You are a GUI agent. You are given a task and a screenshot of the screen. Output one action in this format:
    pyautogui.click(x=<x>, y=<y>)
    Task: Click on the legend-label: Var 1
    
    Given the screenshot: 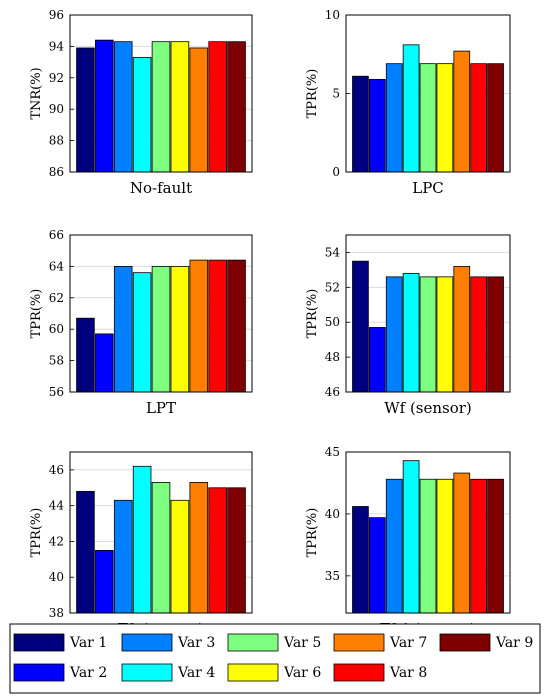 What is the action you would take?
    pyautogui.click(x=88, y=643)
    